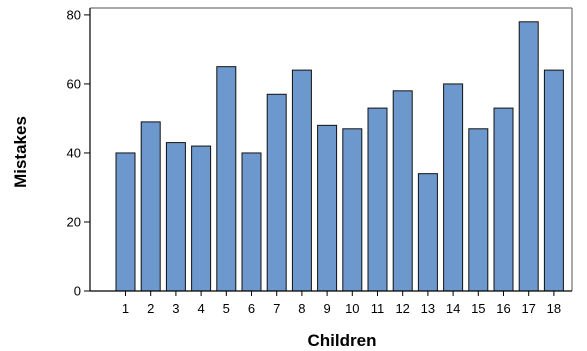 The image size is (587, 351). I want to click on y-tick-label: 40, so click(74, 152).